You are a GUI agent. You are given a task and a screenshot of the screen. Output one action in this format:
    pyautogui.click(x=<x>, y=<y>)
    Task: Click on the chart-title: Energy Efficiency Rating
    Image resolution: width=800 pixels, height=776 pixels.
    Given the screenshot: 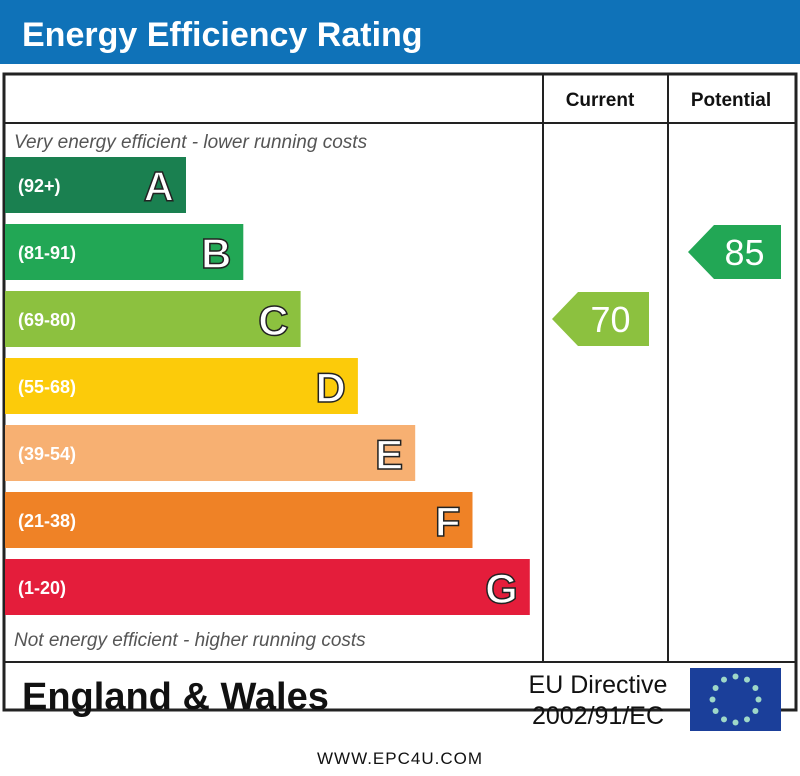 What is the action you would take?
    pyautogui.click(x=222, y=35)
    